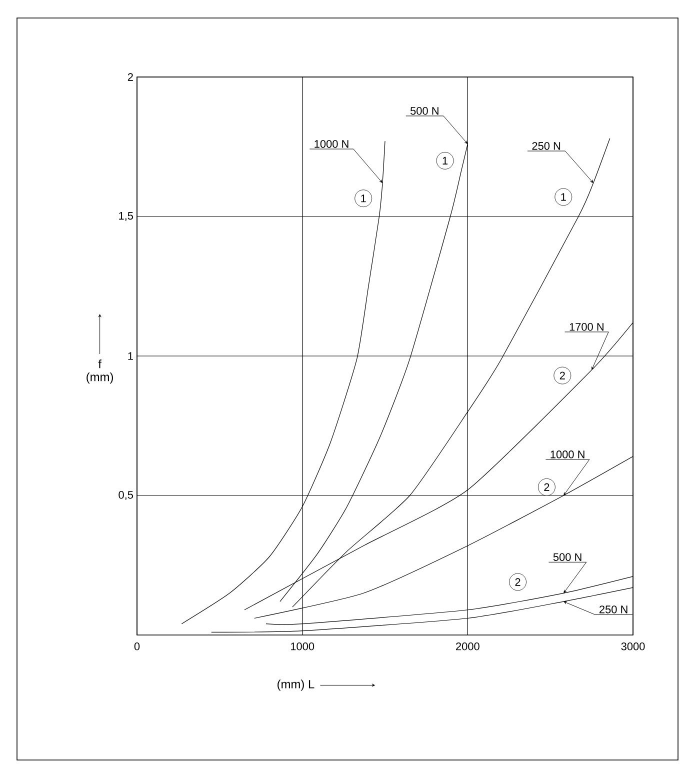 The image size is (694, 776). Describe the element at coordinates (587, 327) in the screenshot. I see `series-label: 1700 N` at that location.